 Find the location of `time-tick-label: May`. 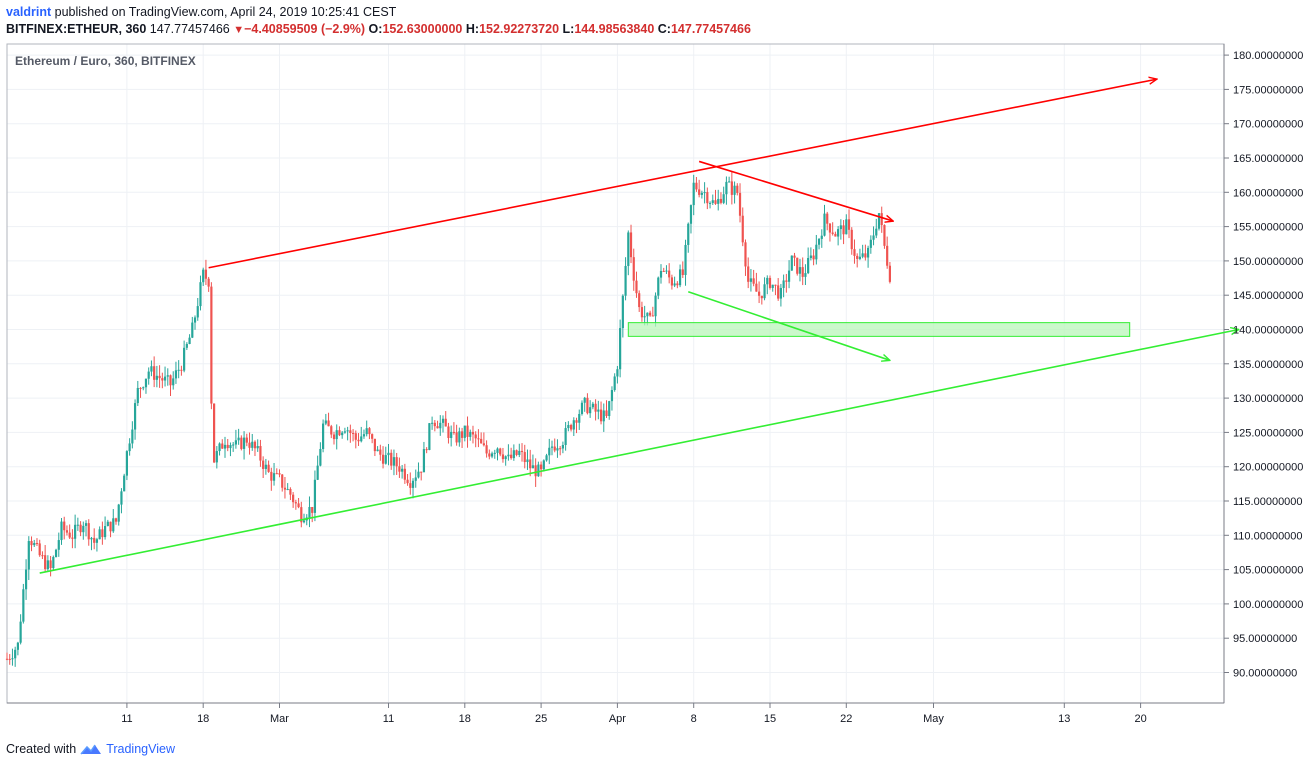

time-tick-label: May is located at coordinates (933, 719).